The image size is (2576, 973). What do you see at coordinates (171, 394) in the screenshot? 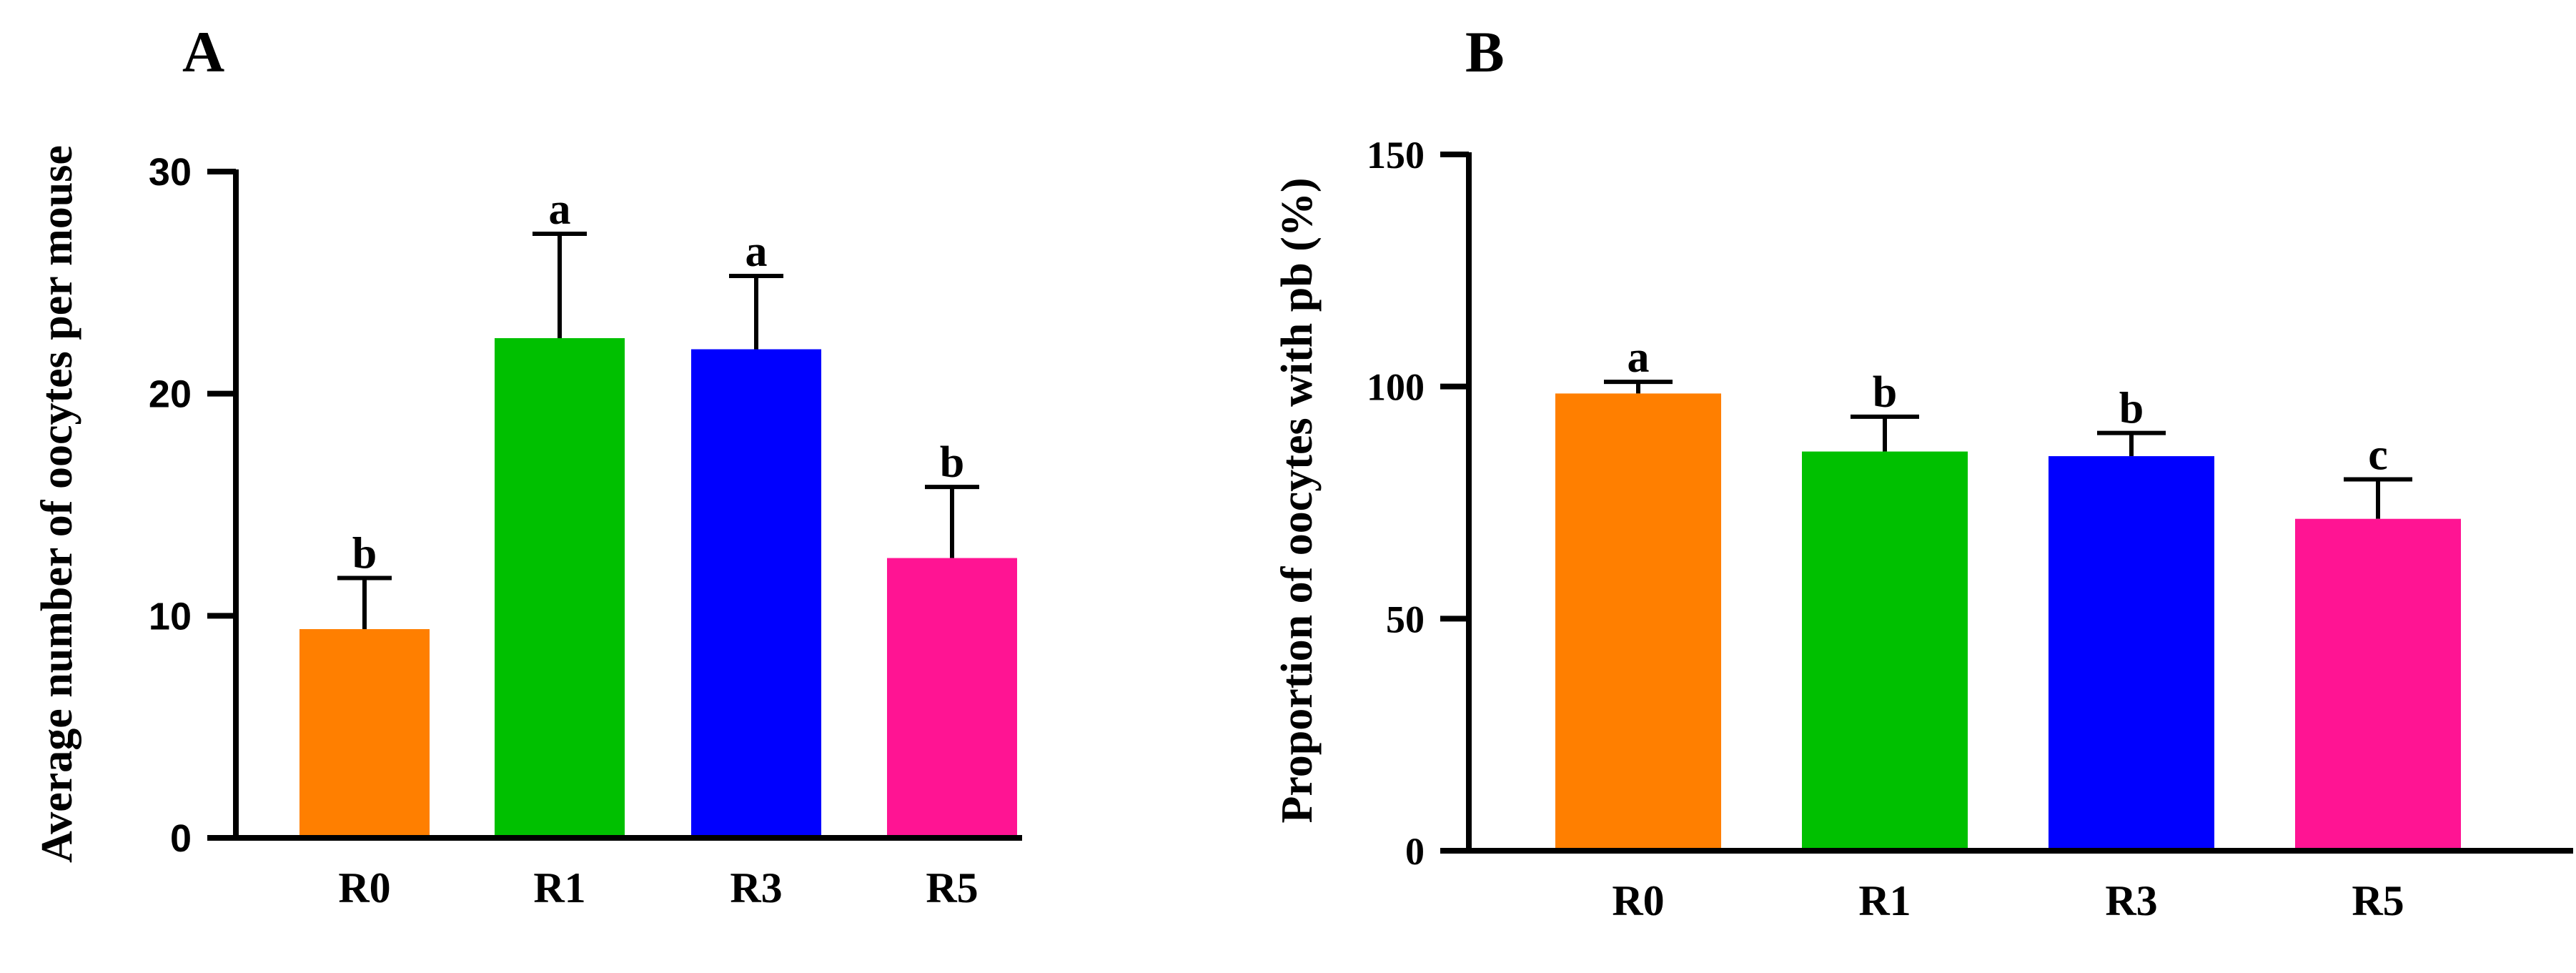
I see `y-tick-label-20: 20` at bounding box center [171, 394].